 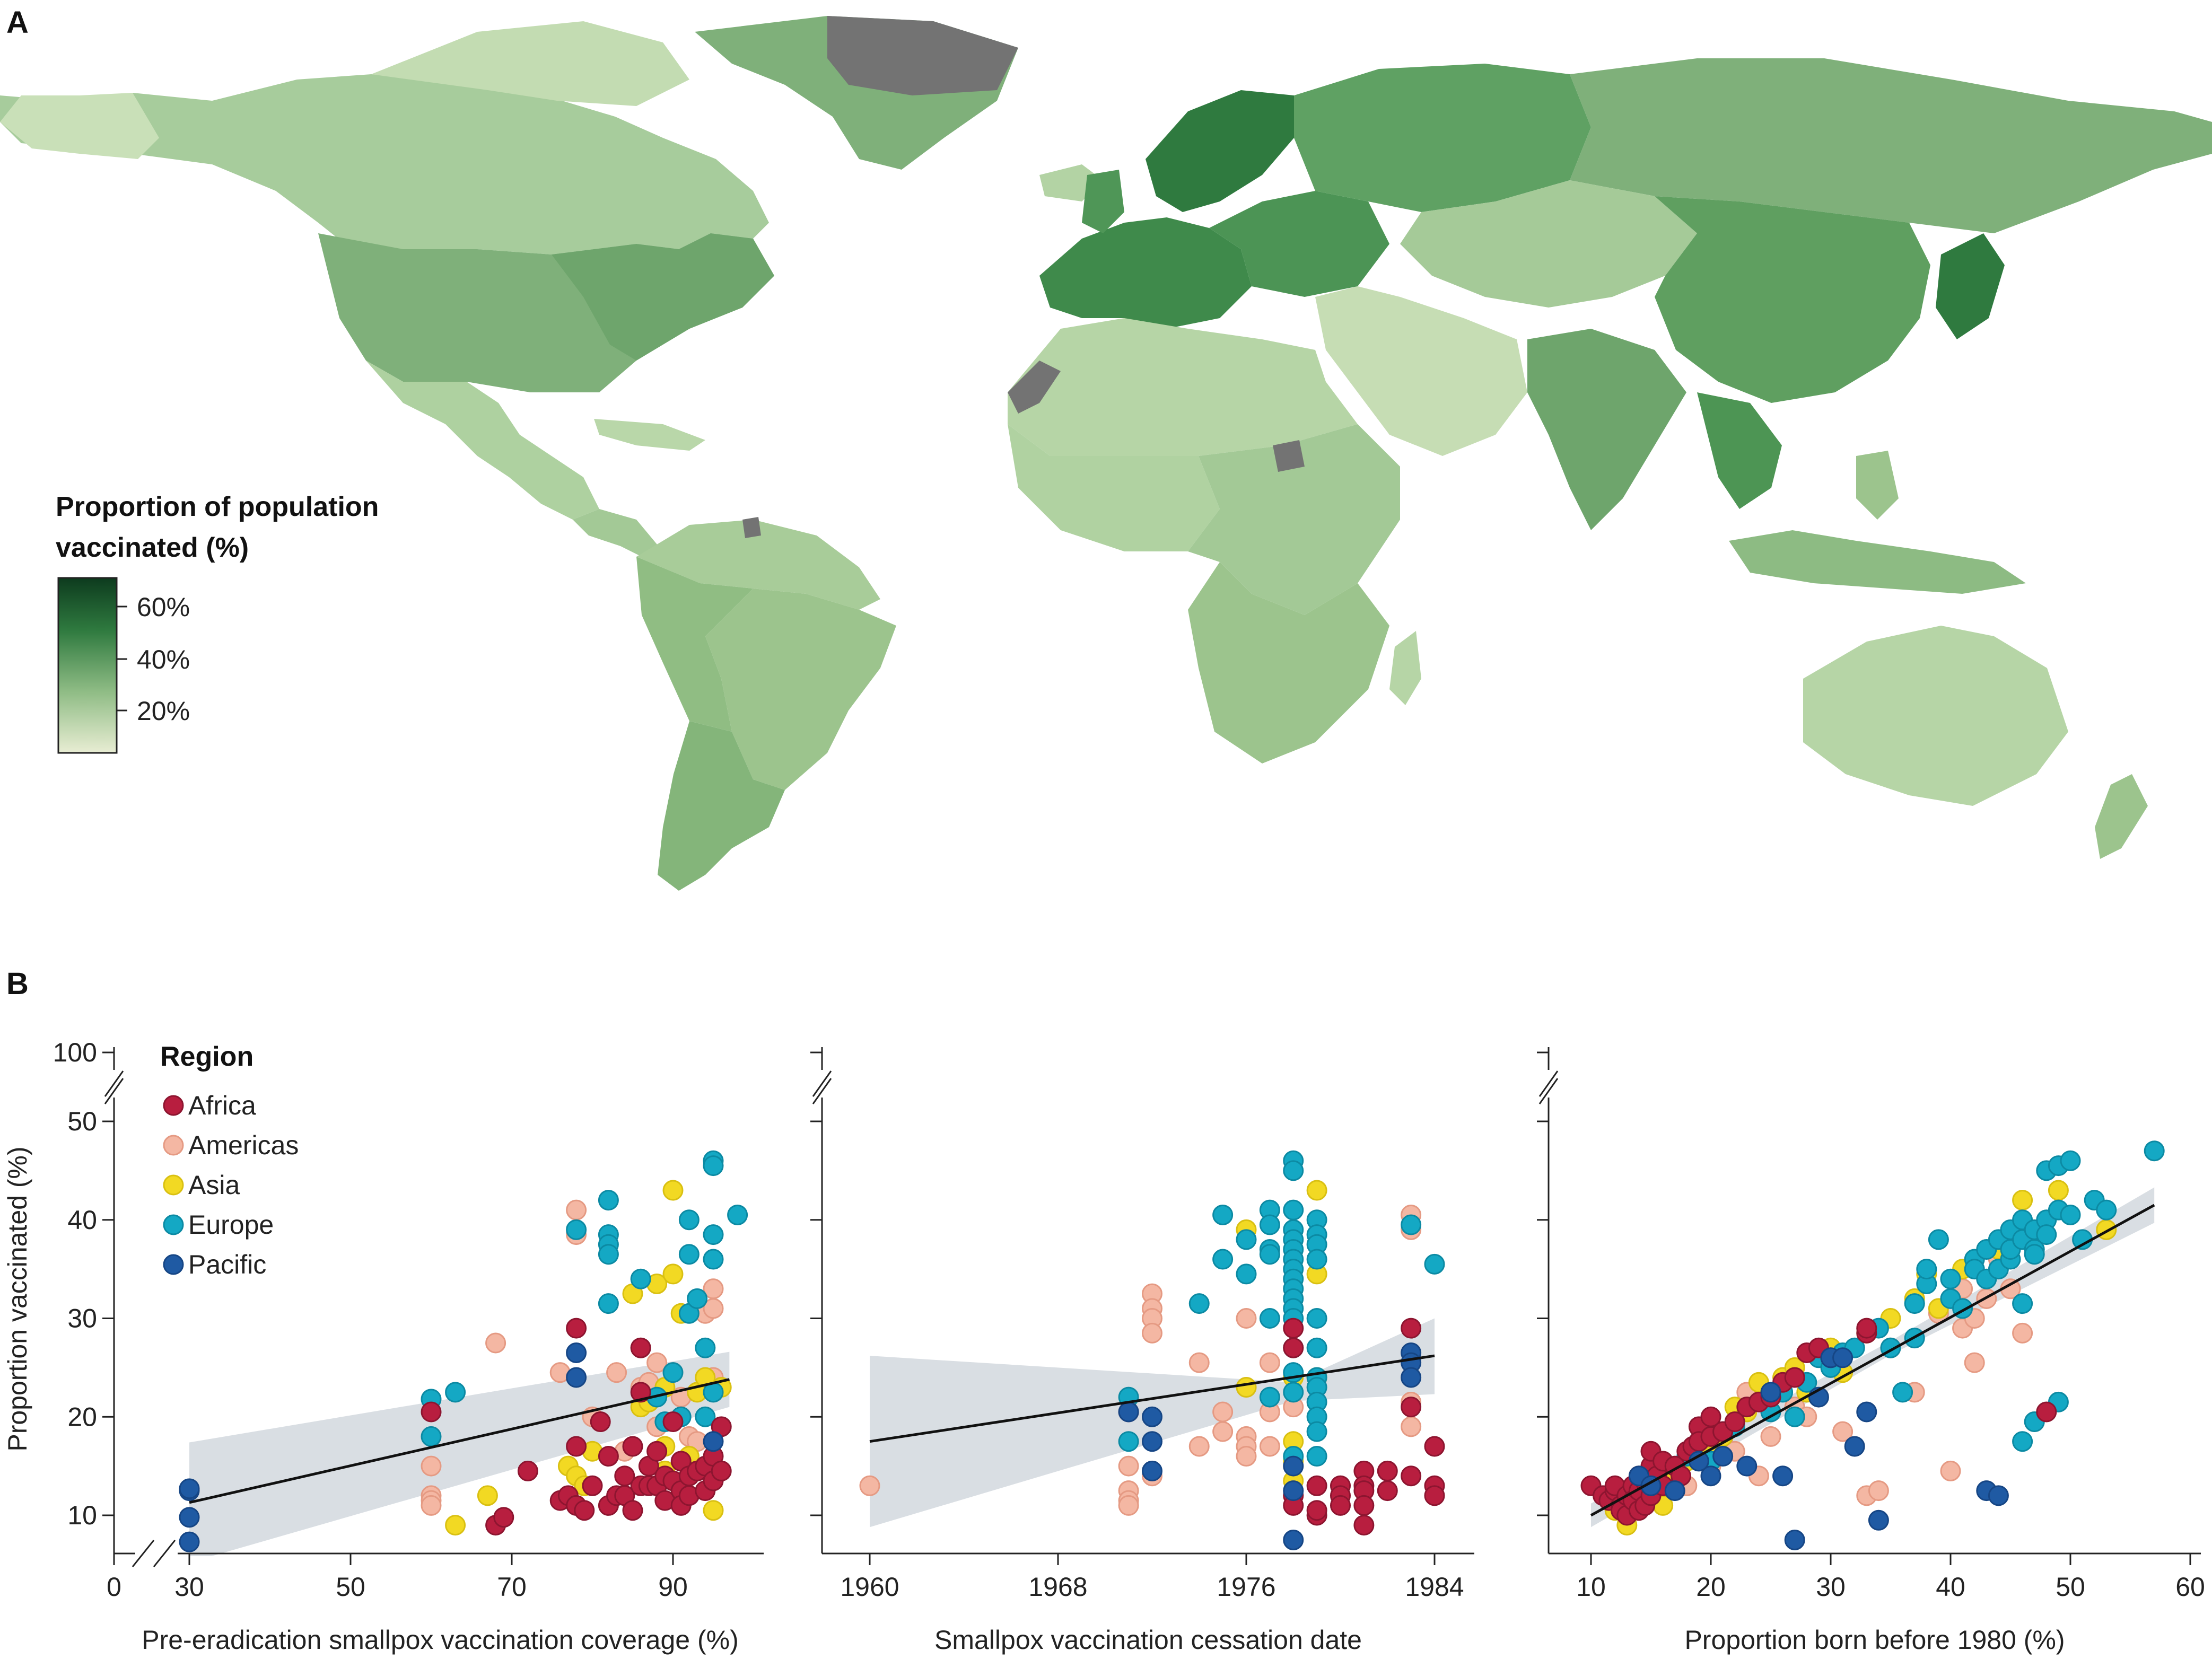 What do you see at coordinates (663, 297) in the screenshot?
I see `map-region-usa-east` at bounding box center [663, 297].